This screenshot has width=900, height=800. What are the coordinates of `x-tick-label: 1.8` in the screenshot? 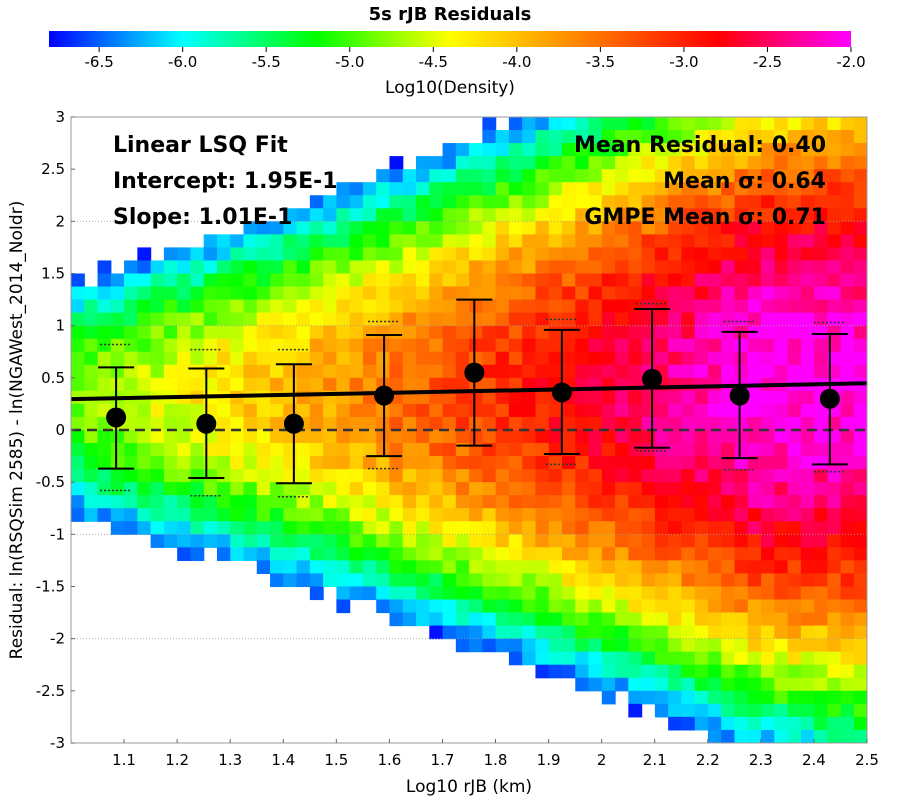 It's located at (496, 760).